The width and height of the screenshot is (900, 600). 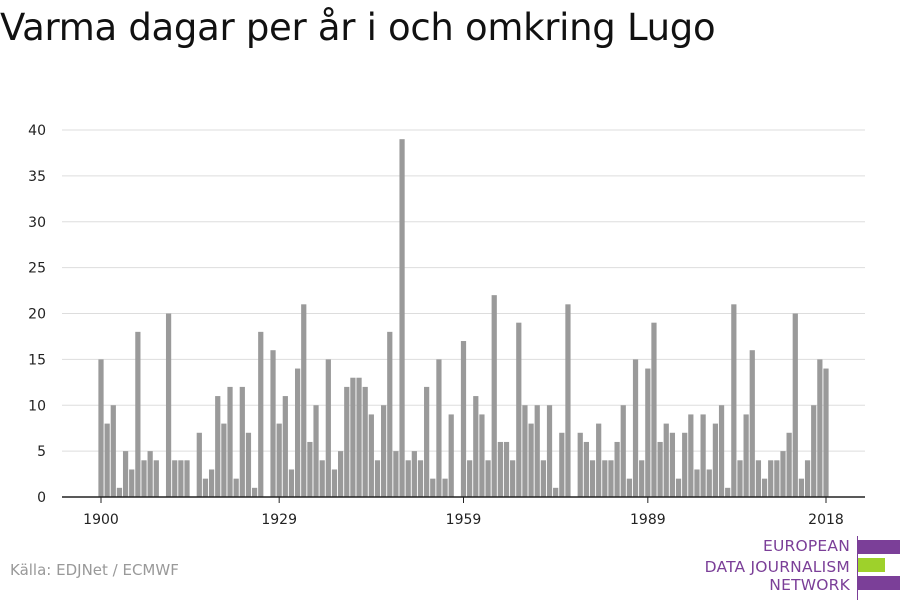 What do you see at coordinates (94, 570) in the screenshot?
I see `source-label: Källa: EDJNet / ECMWF` at bounding box center [94, 570].